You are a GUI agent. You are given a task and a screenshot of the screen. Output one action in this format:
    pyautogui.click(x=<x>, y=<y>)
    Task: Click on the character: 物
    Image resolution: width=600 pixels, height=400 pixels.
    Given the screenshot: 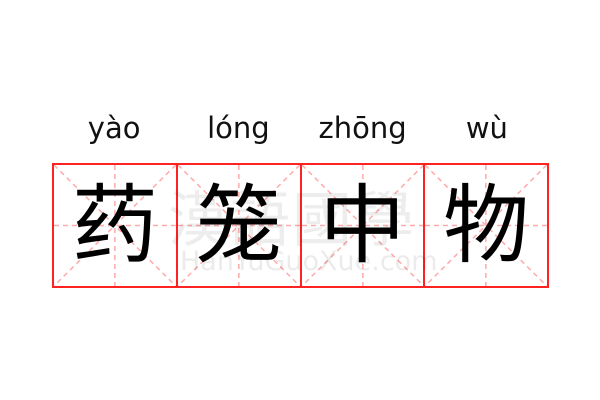 What is the action you would take?
    pyautogui.click(x=486, y=225)
    